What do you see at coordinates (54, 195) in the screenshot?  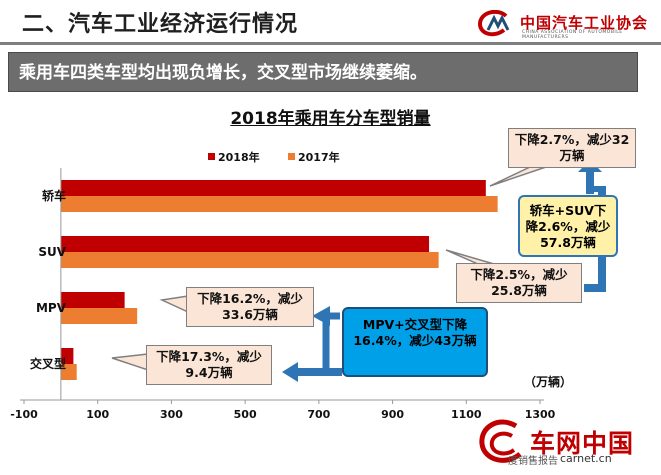 I see `category-label-0: 轿车` at bounding box center [54, 195].